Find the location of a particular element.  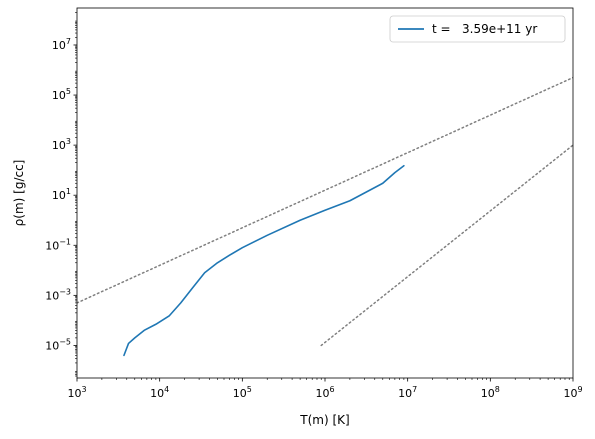

legend-box is located at coordinates (477, 29).